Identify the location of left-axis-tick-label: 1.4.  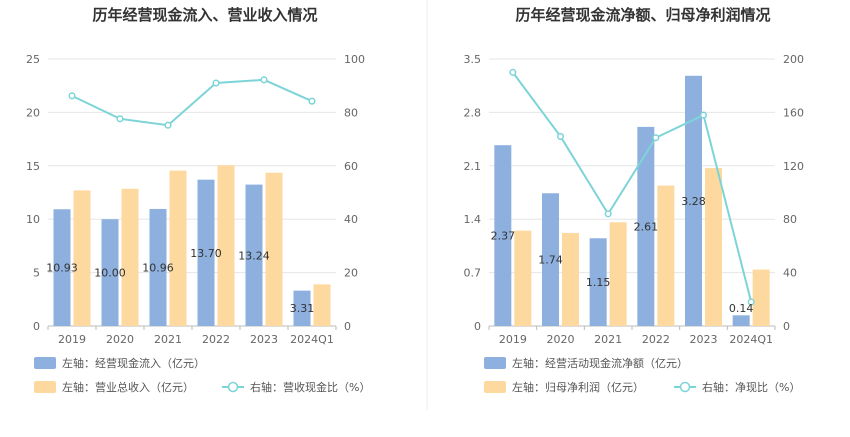
(473, 219).